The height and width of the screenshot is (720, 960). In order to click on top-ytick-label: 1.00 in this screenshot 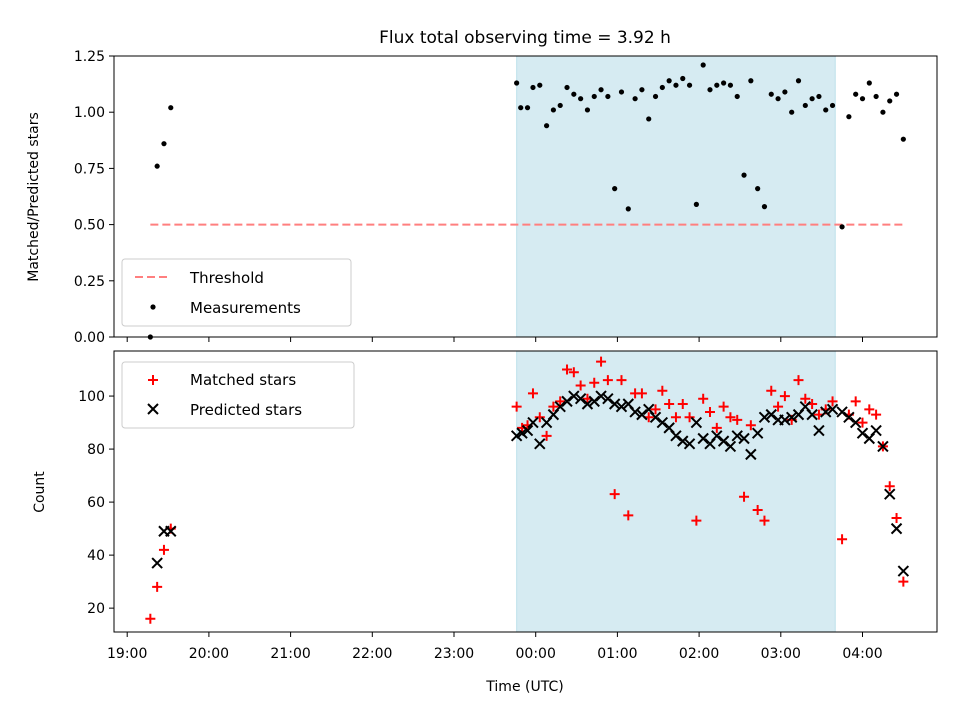, I will do `click(89, 113)`.